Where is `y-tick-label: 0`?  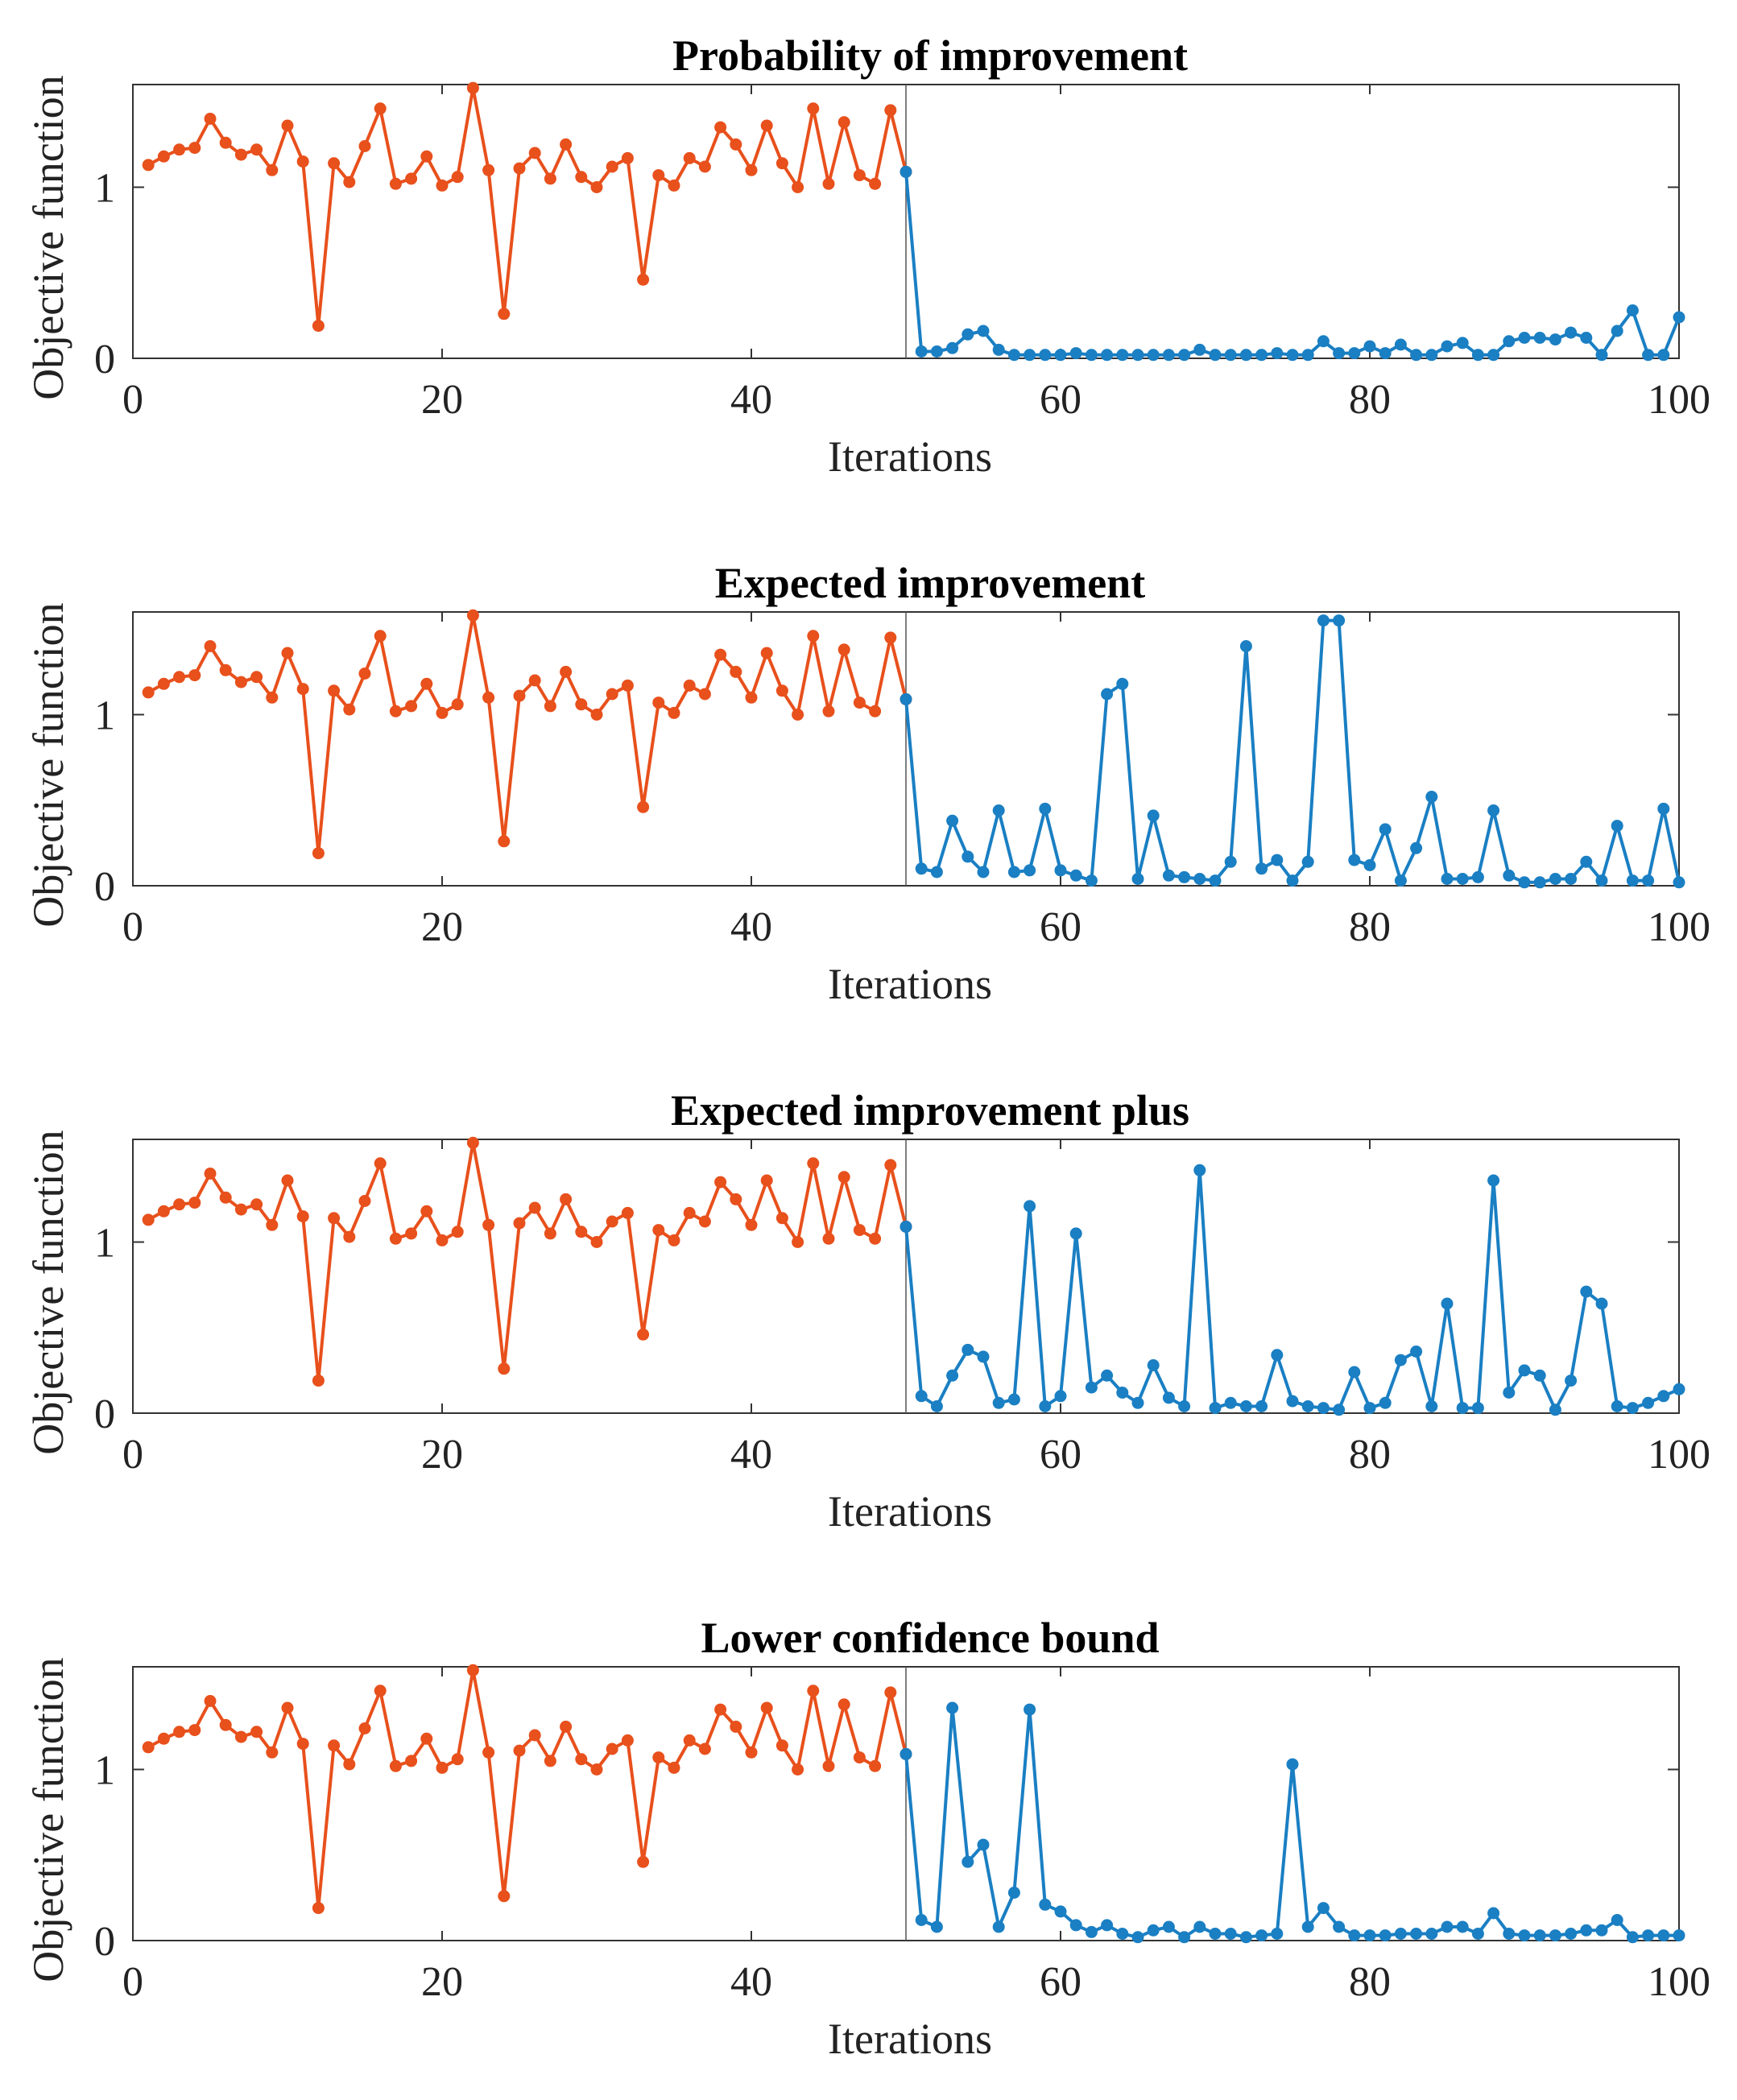
y-tick-label: 0 is located at coordinates (104, 1942).